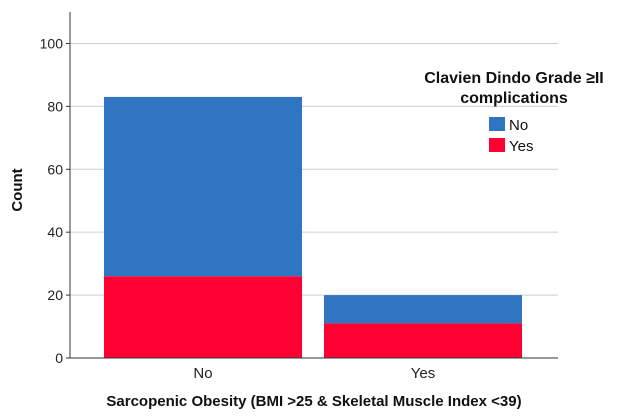 The height and width of the screenshot is (419, 619). I want to click on bar-no-yes, so click(203, 317).